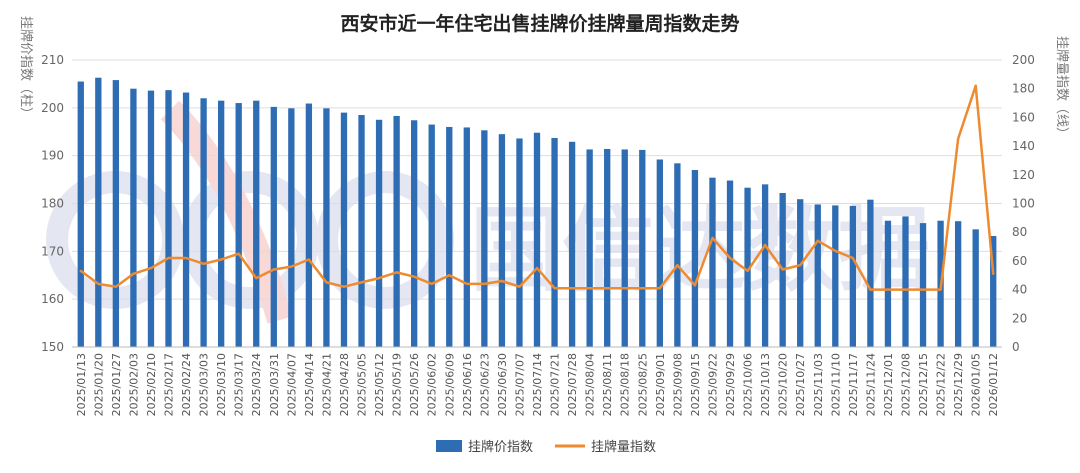 This screenshot has width=1080, height=473. I want to click on x-tick-label: 2025/03/10, so click(221, 384).